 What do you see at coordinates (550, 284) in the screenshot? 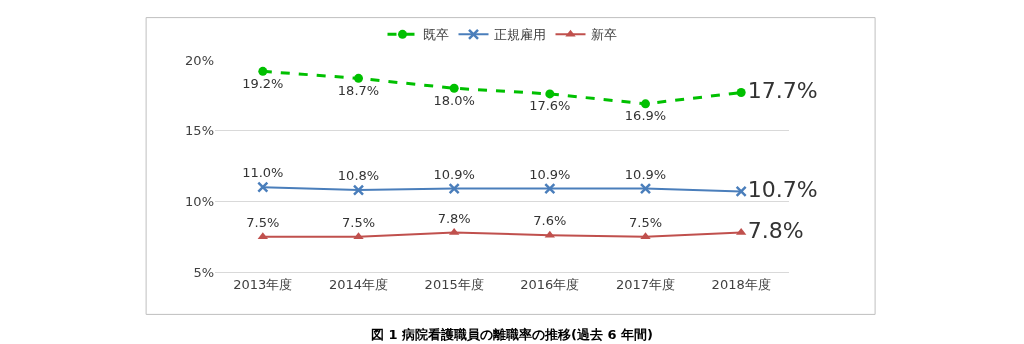
I see `x-tick-label: 2016年度` at bounding box center [550, 284].